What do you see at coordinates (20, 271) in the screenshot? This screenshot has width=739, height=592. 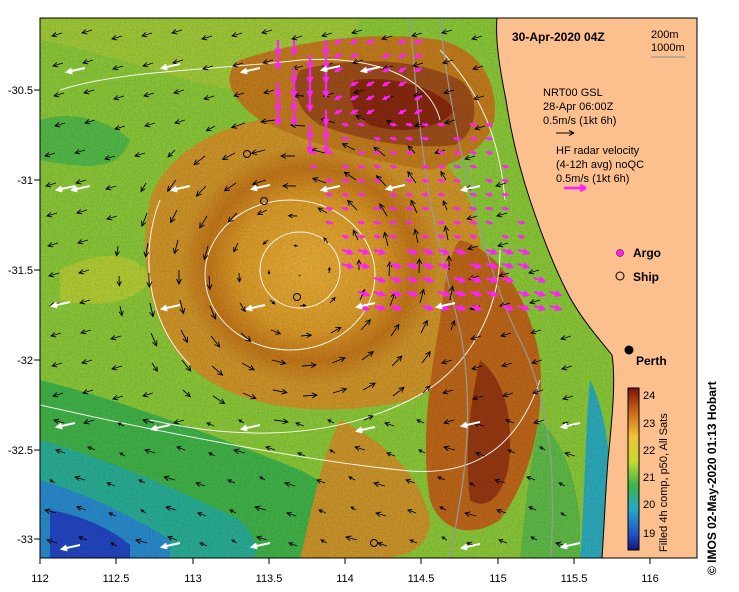 I see `y-tick-label: -31.5` at bounding box center [20, 271].